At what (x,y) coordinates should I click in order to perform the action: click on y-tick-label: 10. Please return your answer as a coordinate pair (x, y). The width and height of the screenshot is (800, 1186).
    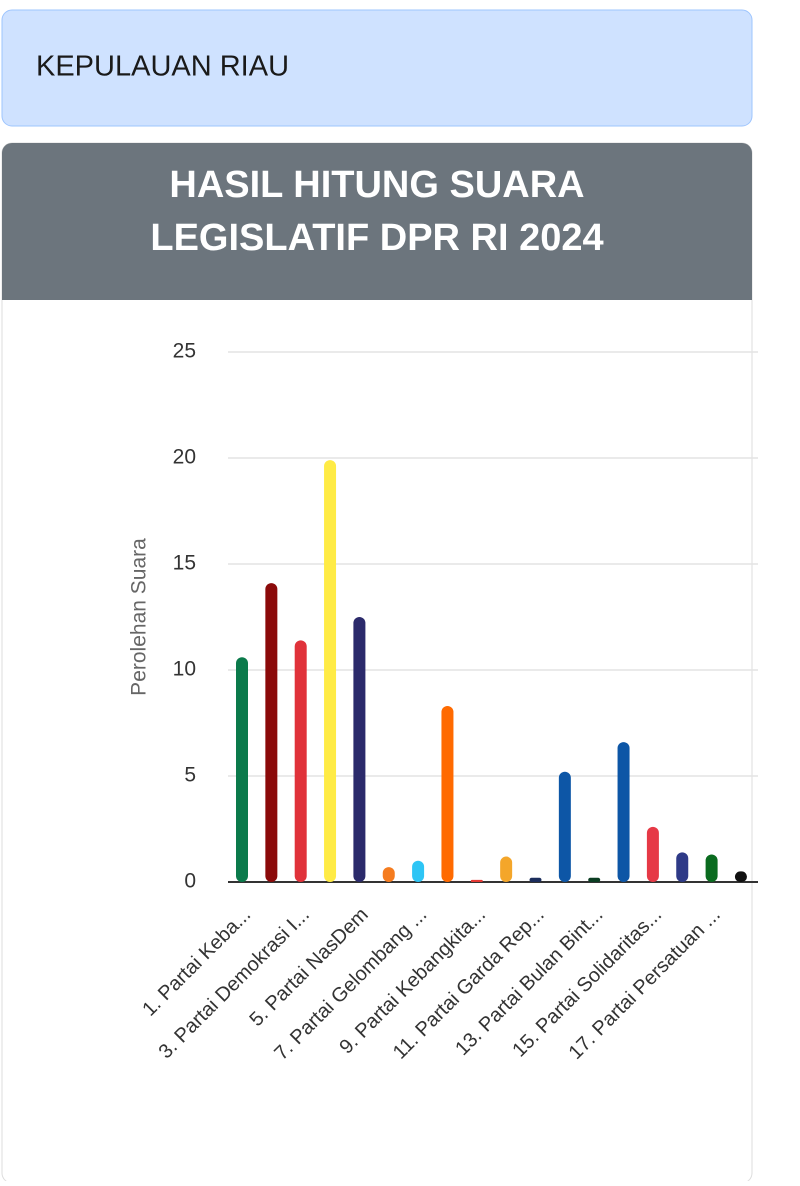
    Looking at the image, I should click on (184, 669).